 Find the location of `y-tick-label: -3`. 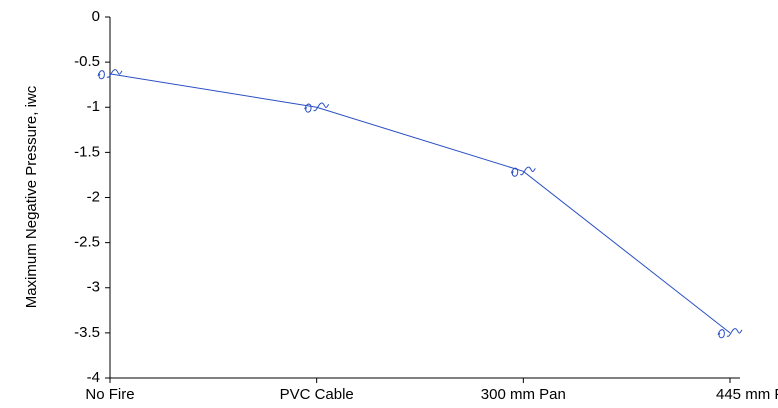

y-tick-label: -3 is located at coordinates (93, 287).